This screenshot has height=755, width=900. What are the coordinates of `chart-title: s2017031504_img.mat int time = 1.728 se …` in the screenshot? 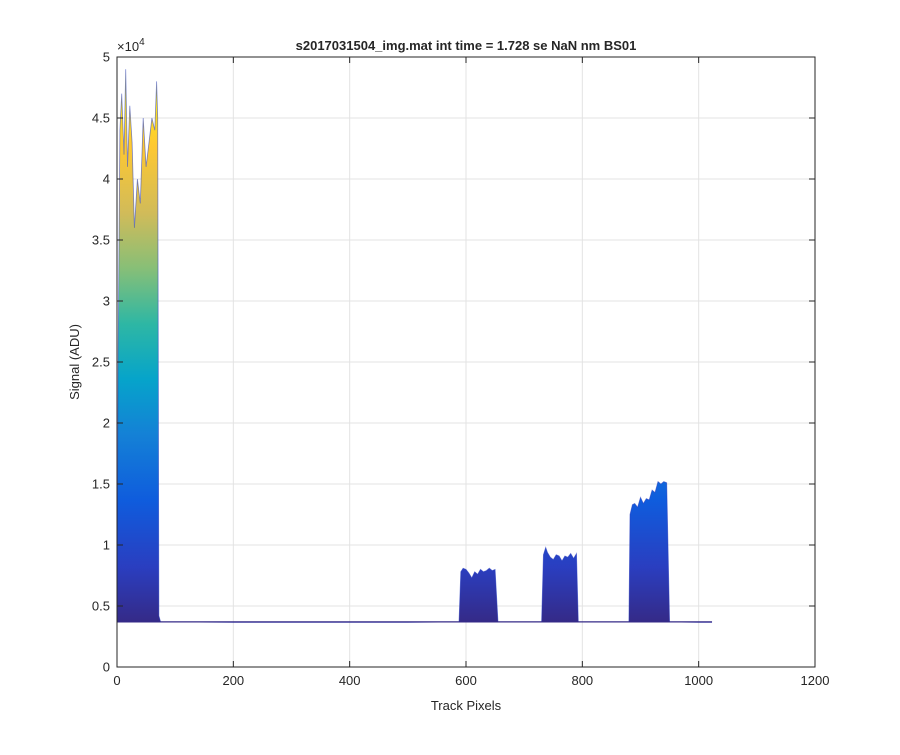 It's located at (466, 45).